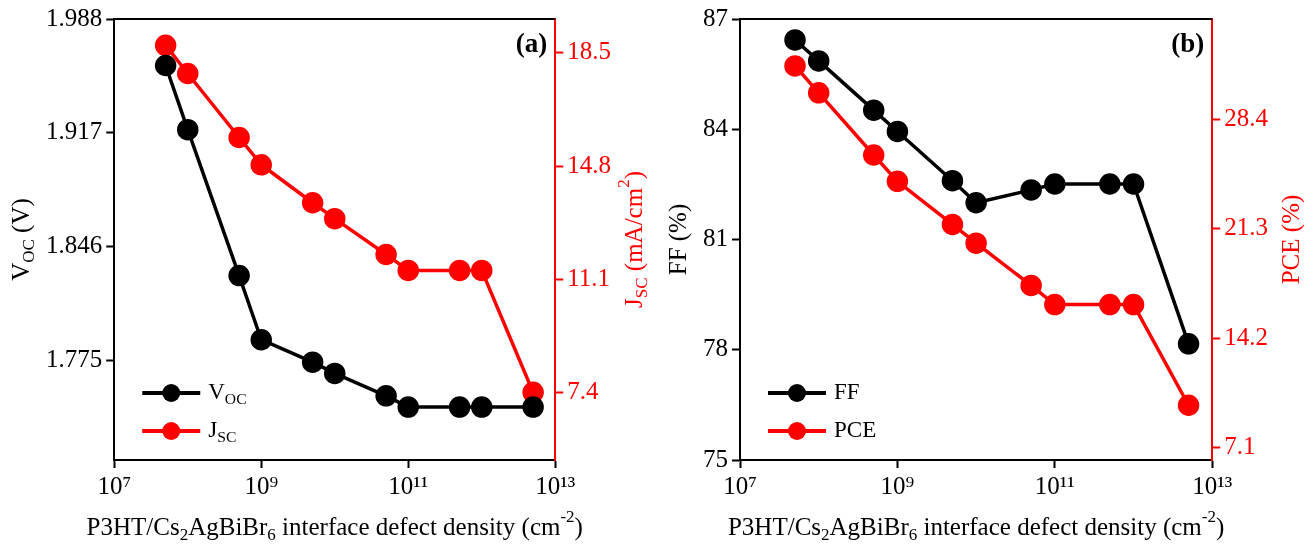 The height and width of the screenshot is (550, 1314). What do you see at coordinates (531, 42) in the screenshot?
I see `chart-title: (a)` at bounding box center [531, 42].